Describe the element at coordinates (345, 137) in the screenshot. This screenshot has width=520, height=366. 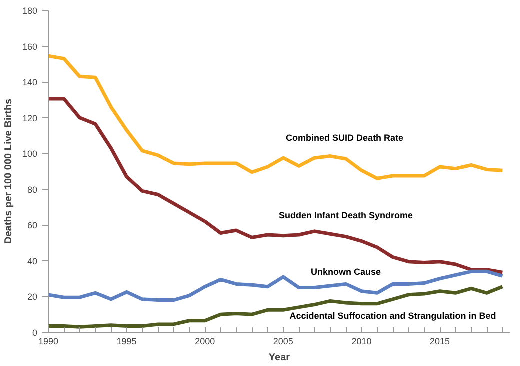
I see `series-label: Combined SUID Death Rate` at that location.